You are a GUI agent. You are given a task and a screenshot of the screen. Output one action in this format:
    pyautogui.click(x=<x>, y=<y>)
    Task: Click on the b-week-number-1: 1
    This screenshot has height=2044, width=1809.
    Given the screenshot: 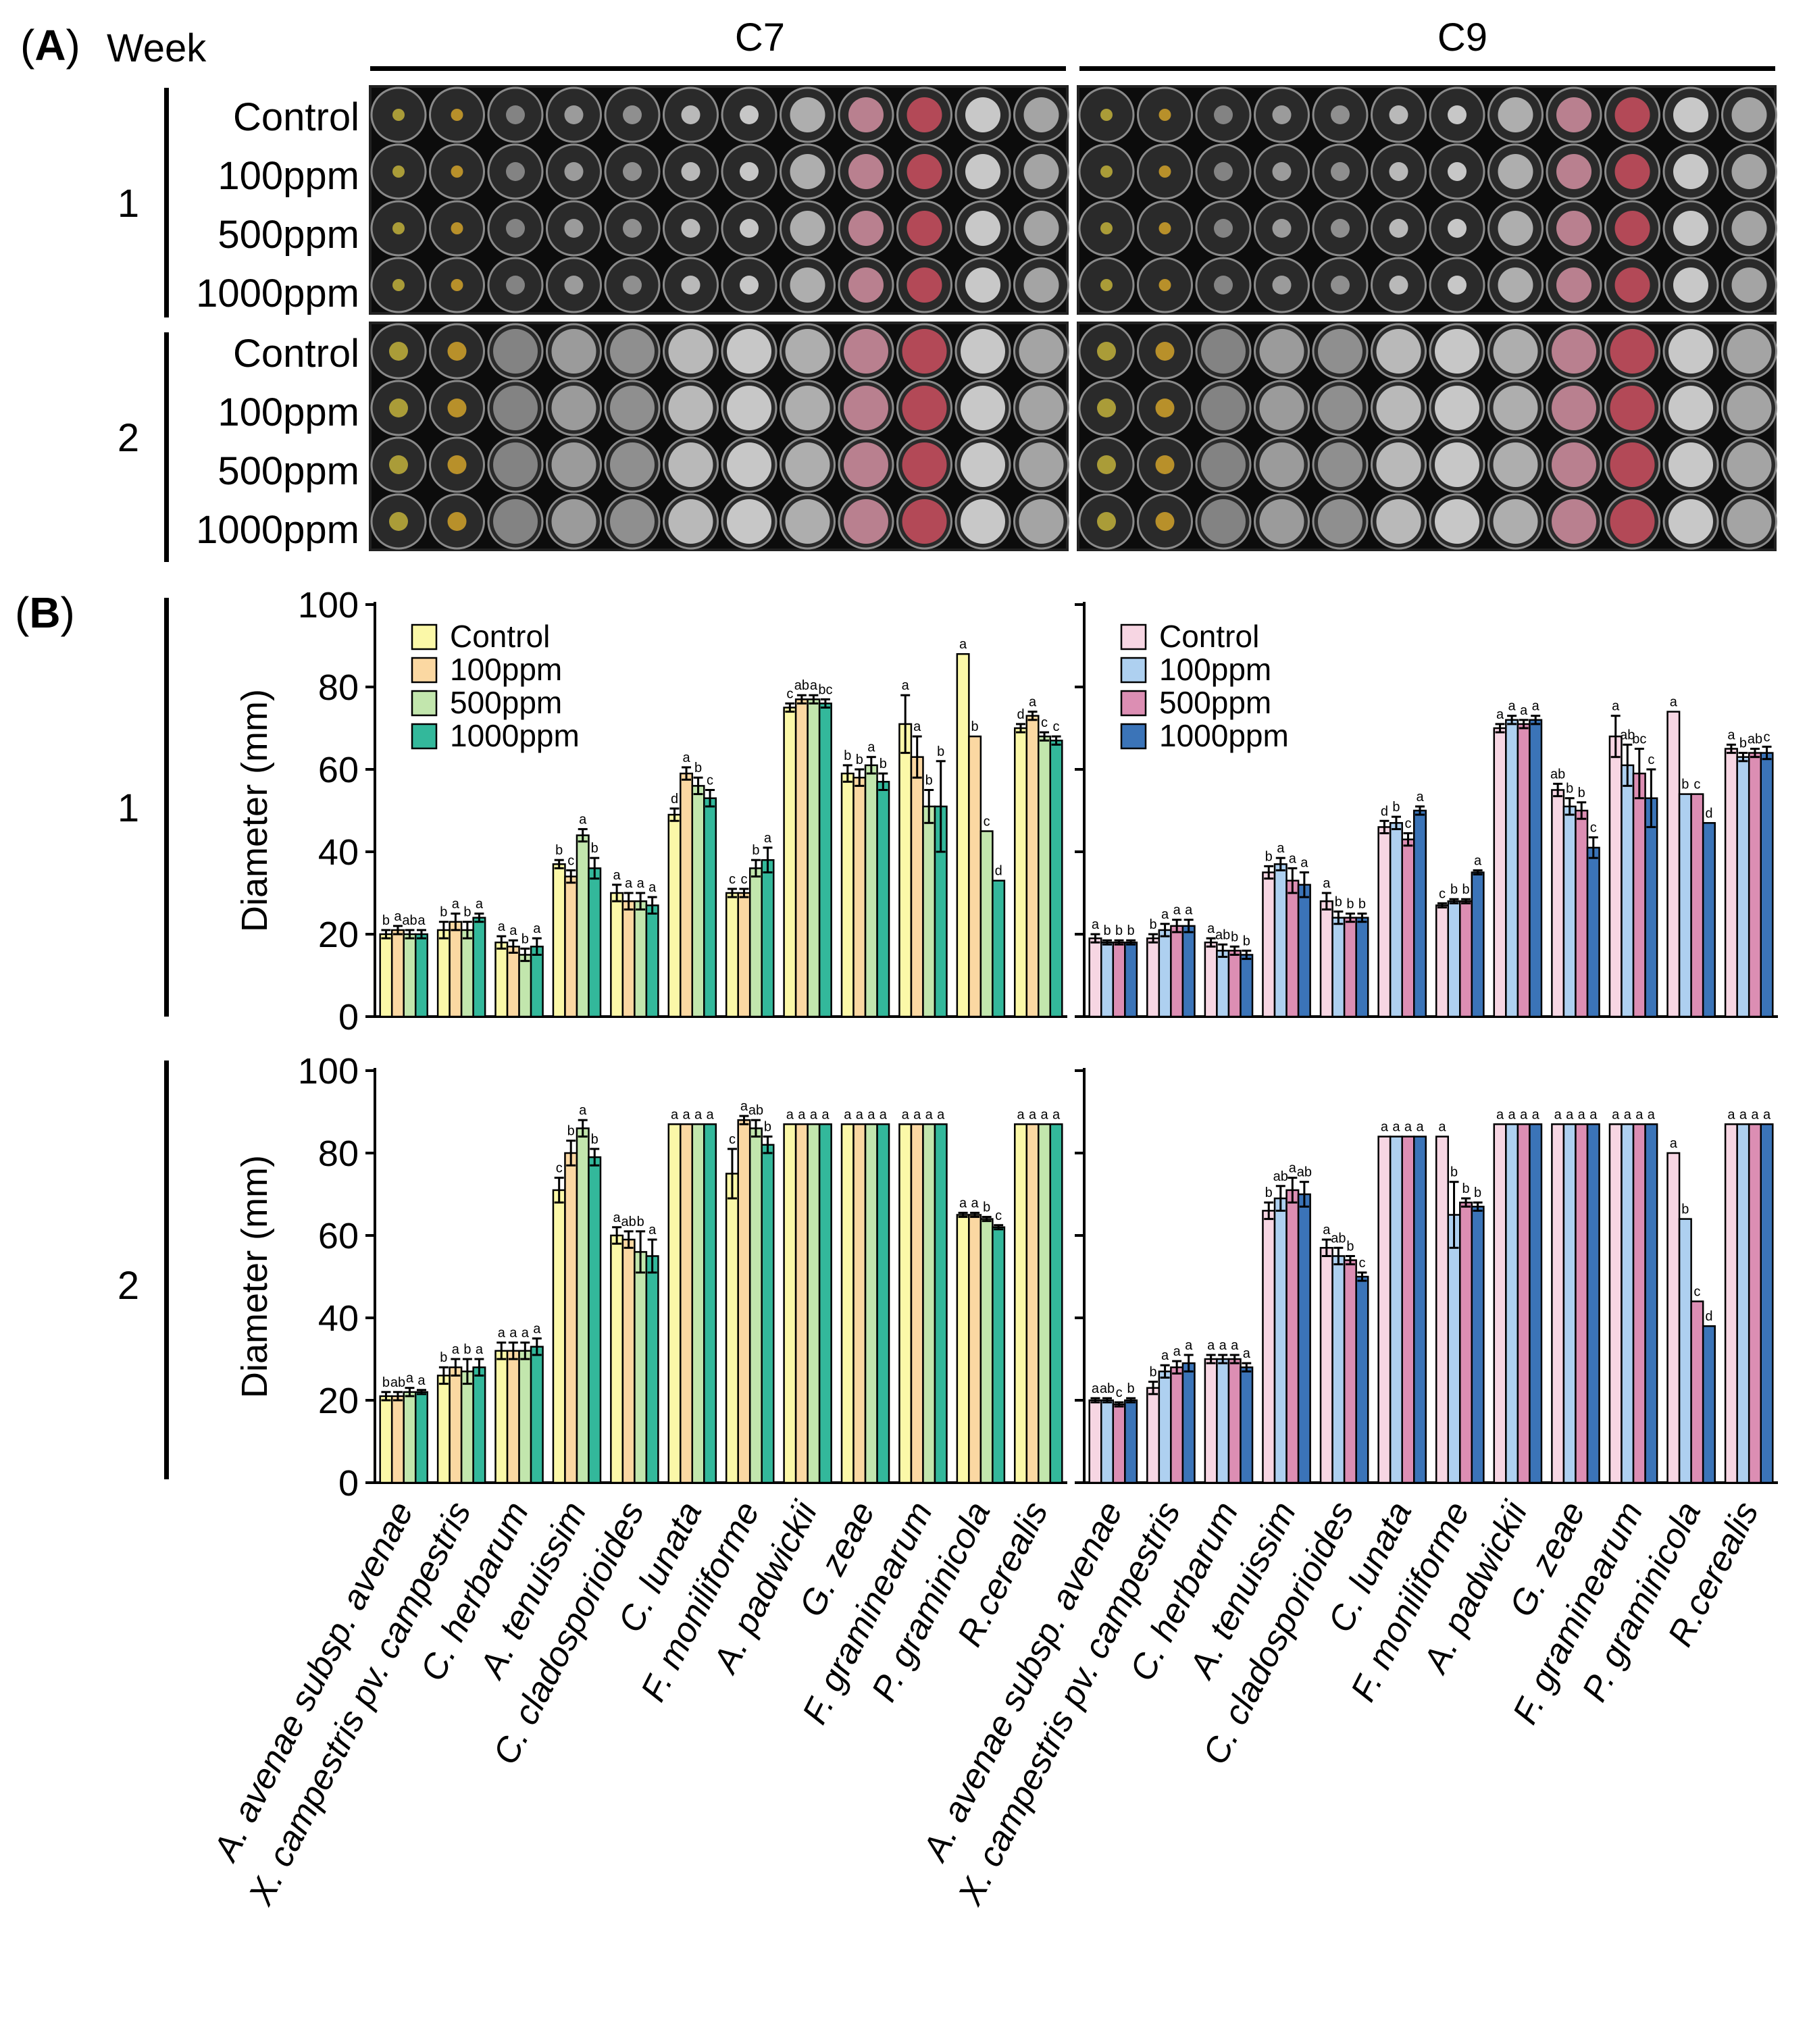 What is the action you would take?
    pyautogui.click(x=128, y=808)
    